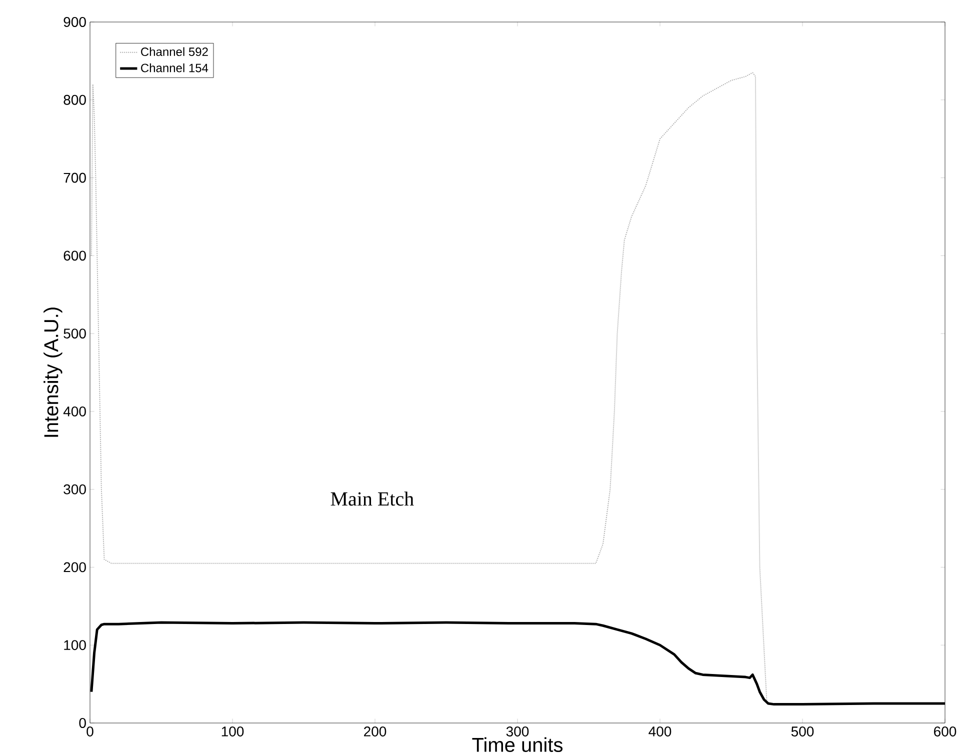 The height and width of the screenshot is (756, 971). Describe the element at coordinates (517, 731) in the screenshot. I see `x-tick-label: 300` at that location.